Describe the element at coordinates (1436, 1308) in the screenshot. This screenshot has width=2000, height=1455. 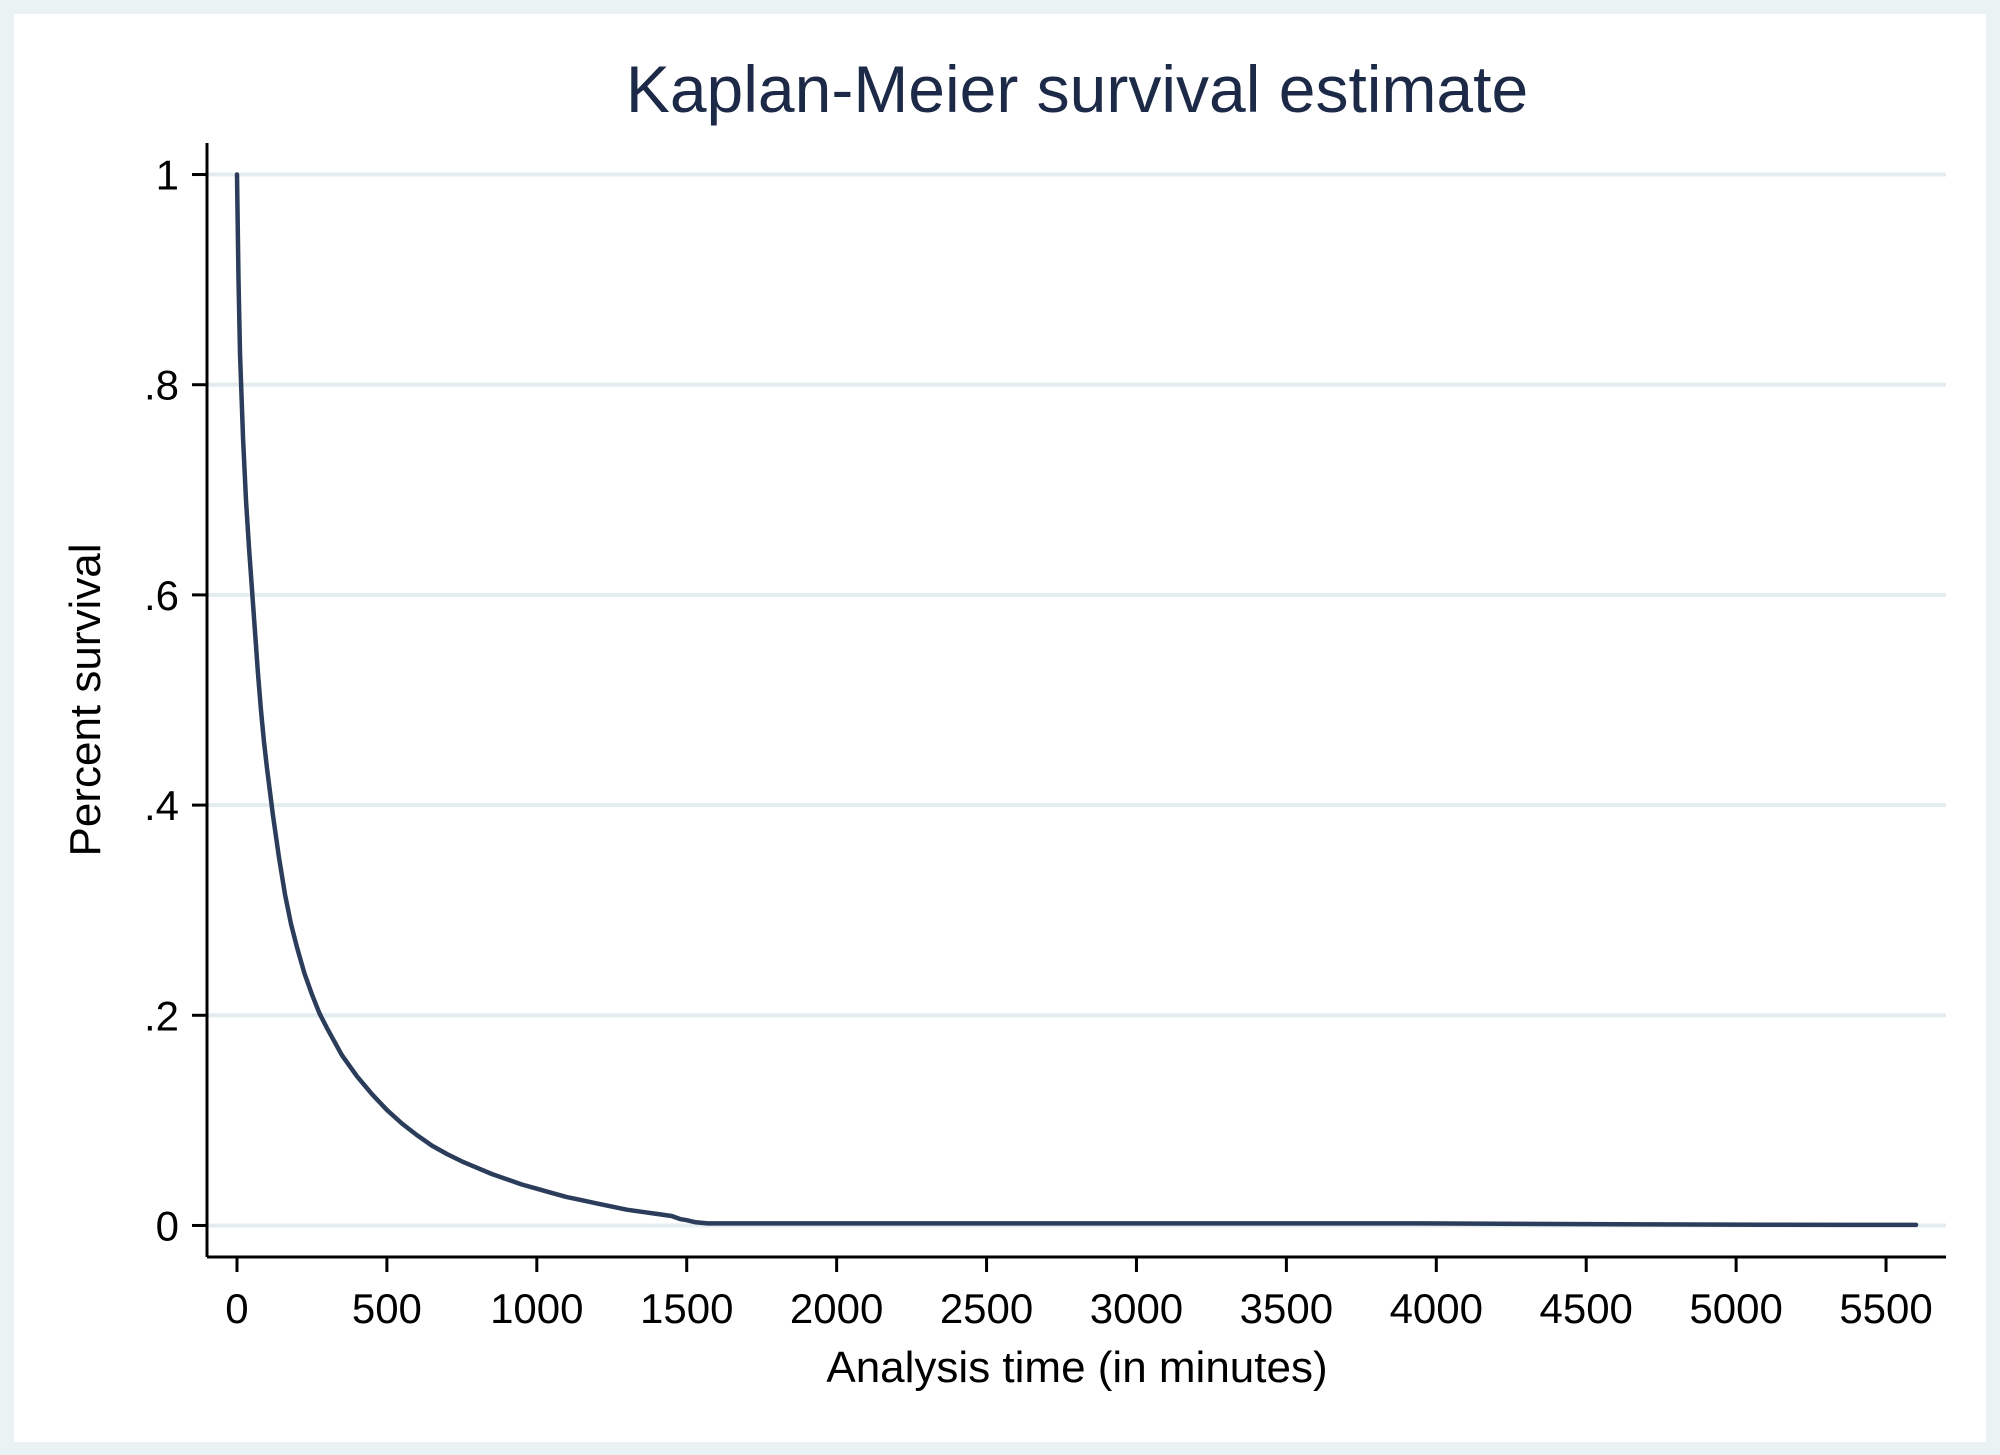
I see `x-tick-label-8: 4000` at that location.